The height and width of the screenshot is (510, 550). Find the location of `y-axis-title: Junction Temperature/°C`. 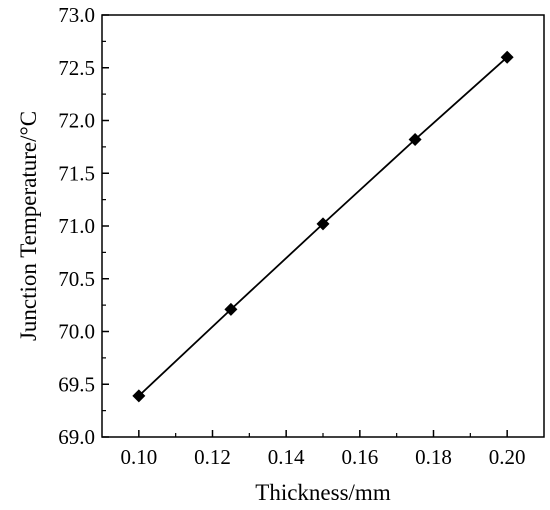

y-axis-title: Junction Temperature/°C is located at coordinates (28, 226).